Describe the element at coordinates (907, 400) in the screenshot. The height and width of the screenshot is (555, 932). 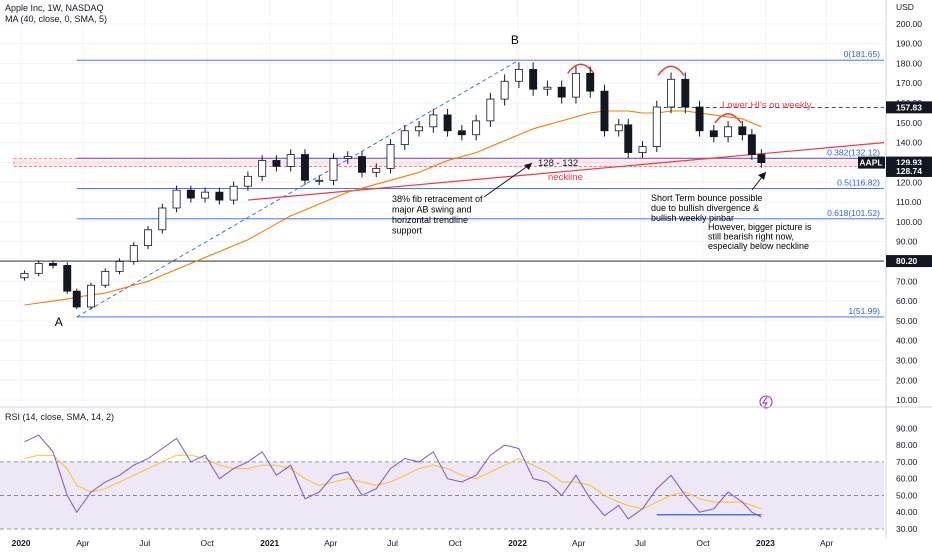
I see `price-tick-label-19: 10.00` at that location.